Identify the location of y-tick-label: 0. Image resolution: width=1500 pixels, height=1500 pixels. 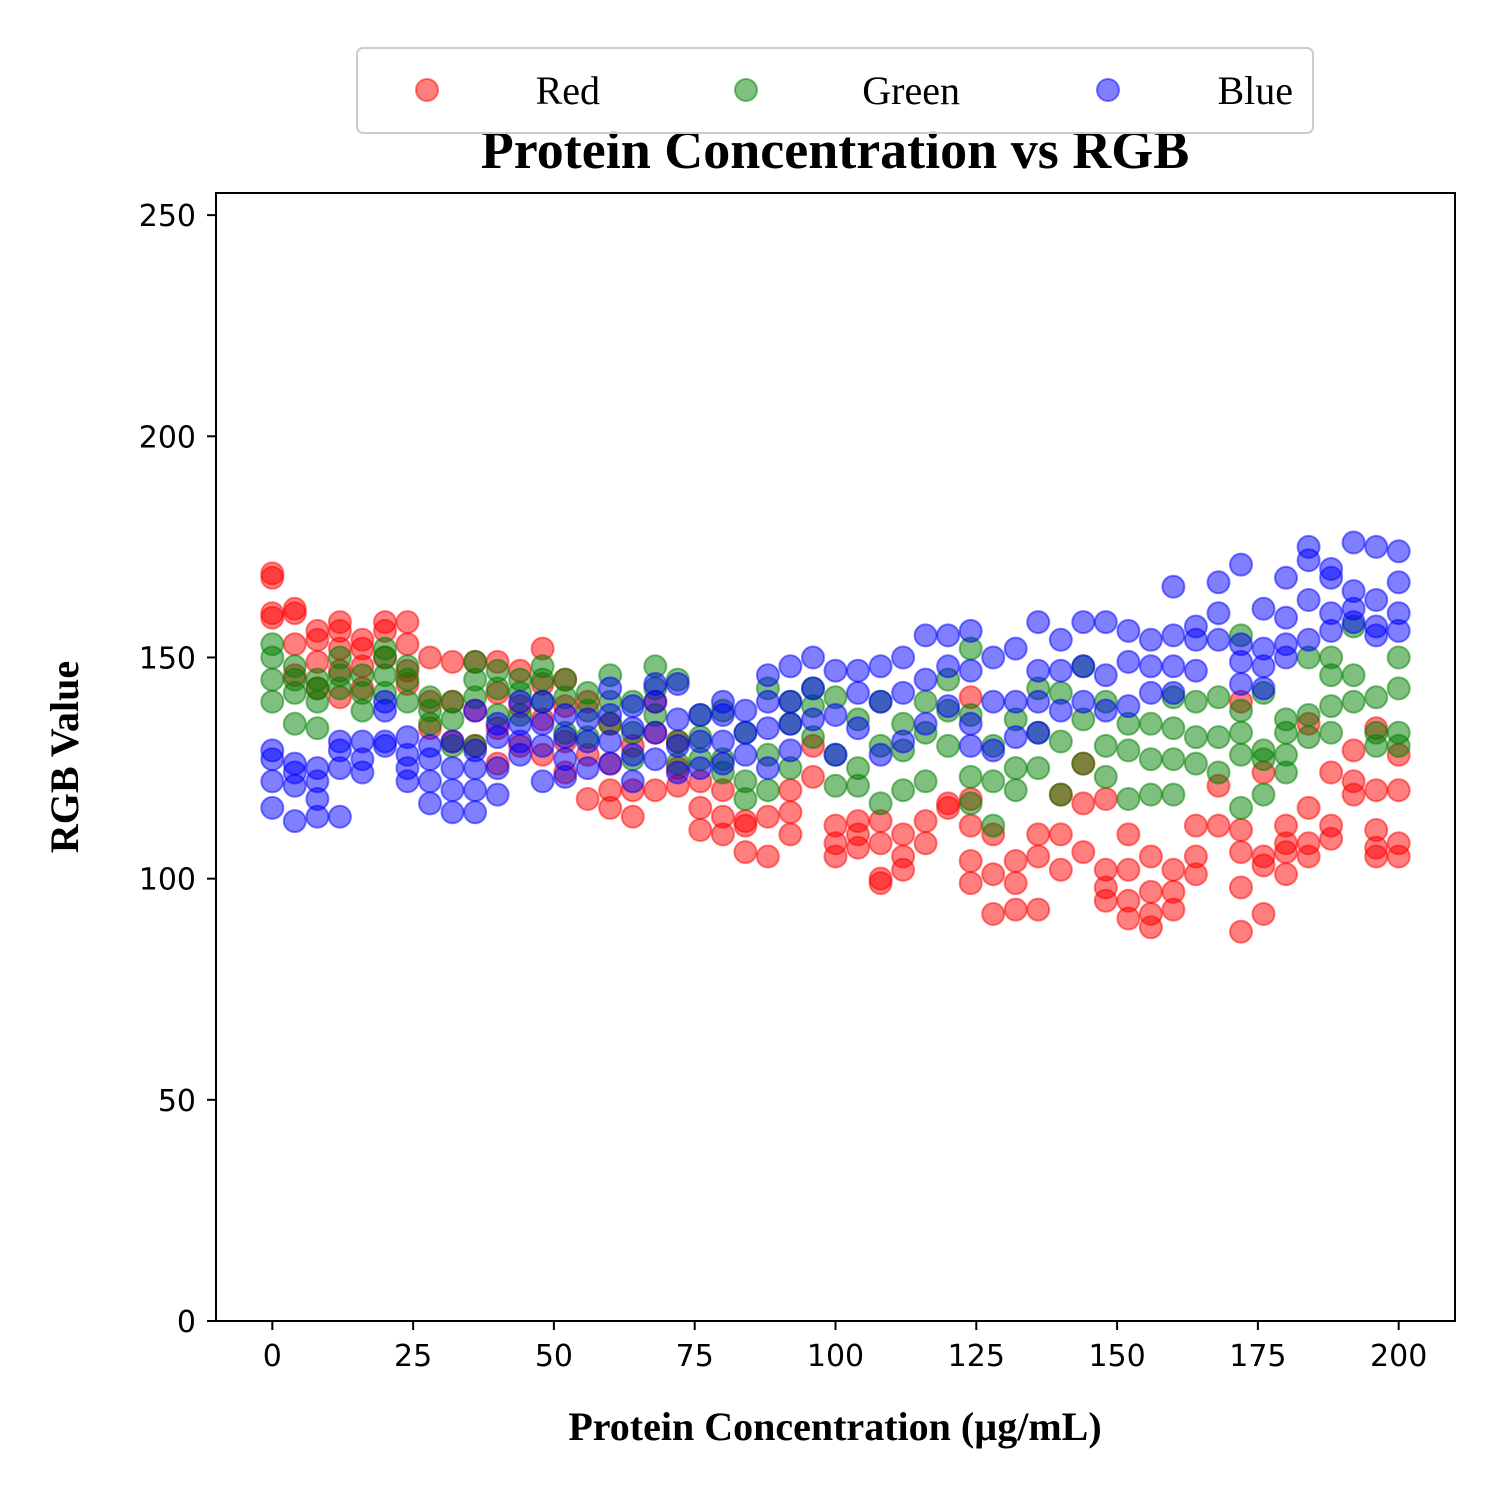
(186, 1322).